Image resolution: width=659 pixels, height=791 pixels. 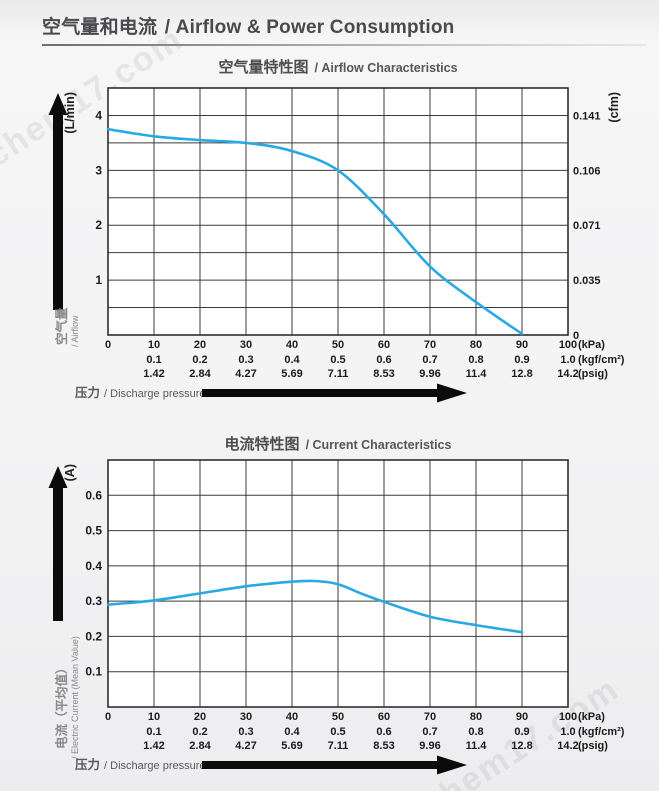 I want to click on y-tick-label: 4, so click(x=98, y=115).